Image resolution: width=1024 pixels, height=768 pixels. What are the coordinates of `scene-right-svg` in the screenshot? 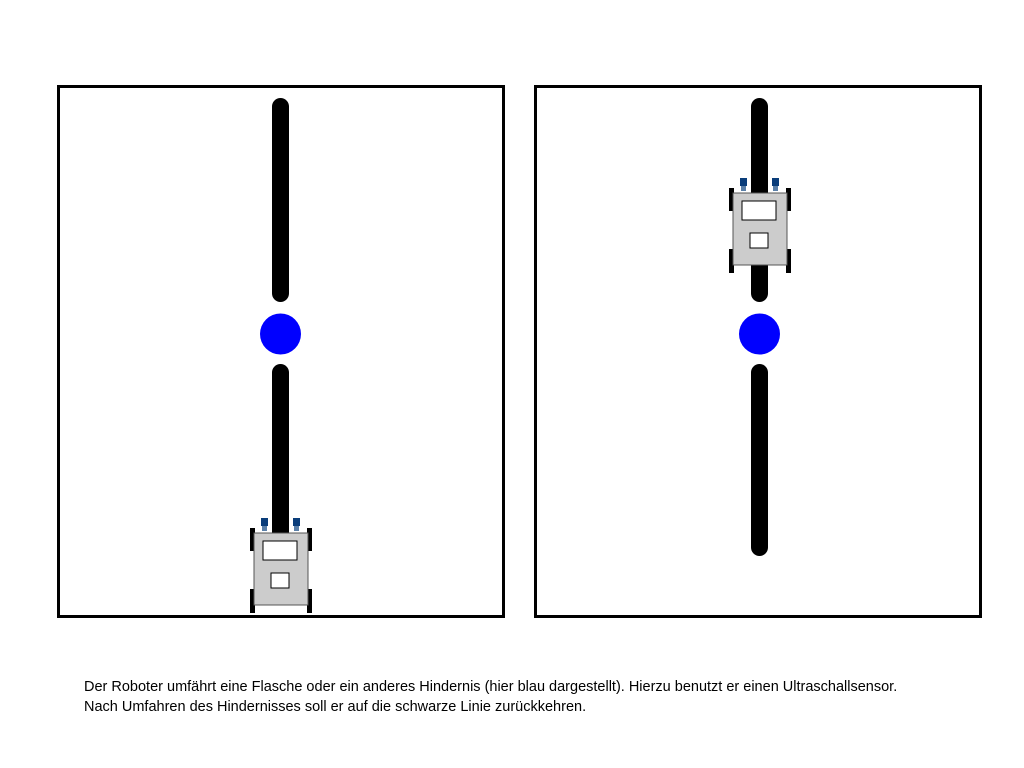 It's located at (760, 327).